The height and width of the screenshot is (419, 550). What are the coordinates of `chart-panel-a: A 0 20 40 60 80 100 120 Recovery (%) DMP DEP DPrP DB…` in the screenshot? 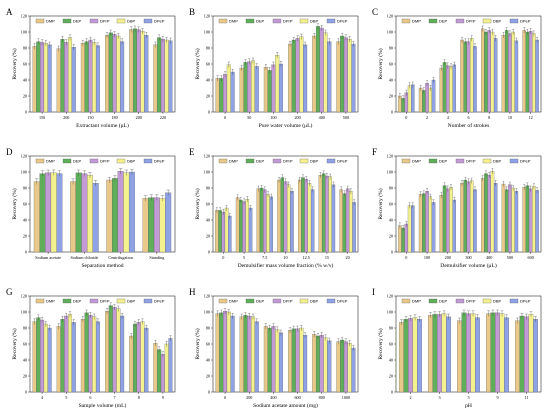 It's located at (91, 68).